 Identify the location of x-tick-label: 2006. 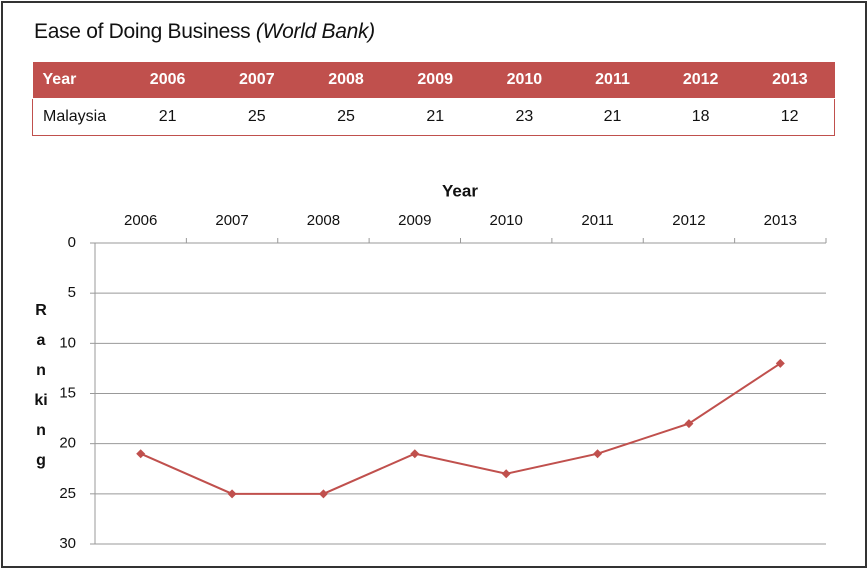
(140, 220).